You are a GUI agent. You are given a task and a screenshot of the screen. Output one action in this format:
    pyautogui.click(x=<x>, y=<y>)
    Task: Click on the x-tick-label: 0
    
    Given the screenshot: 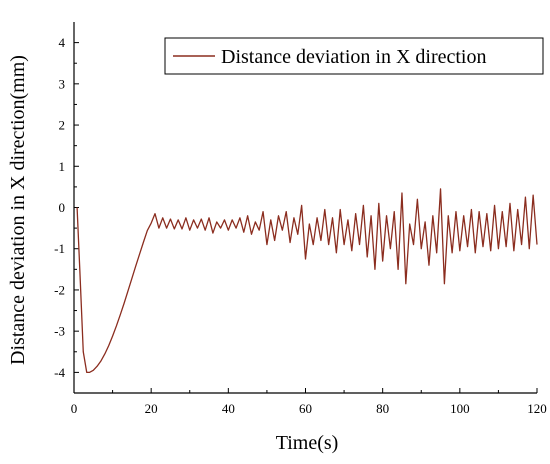 What is the action you would take?
    pyautogui.click(x=74, y=408)
    